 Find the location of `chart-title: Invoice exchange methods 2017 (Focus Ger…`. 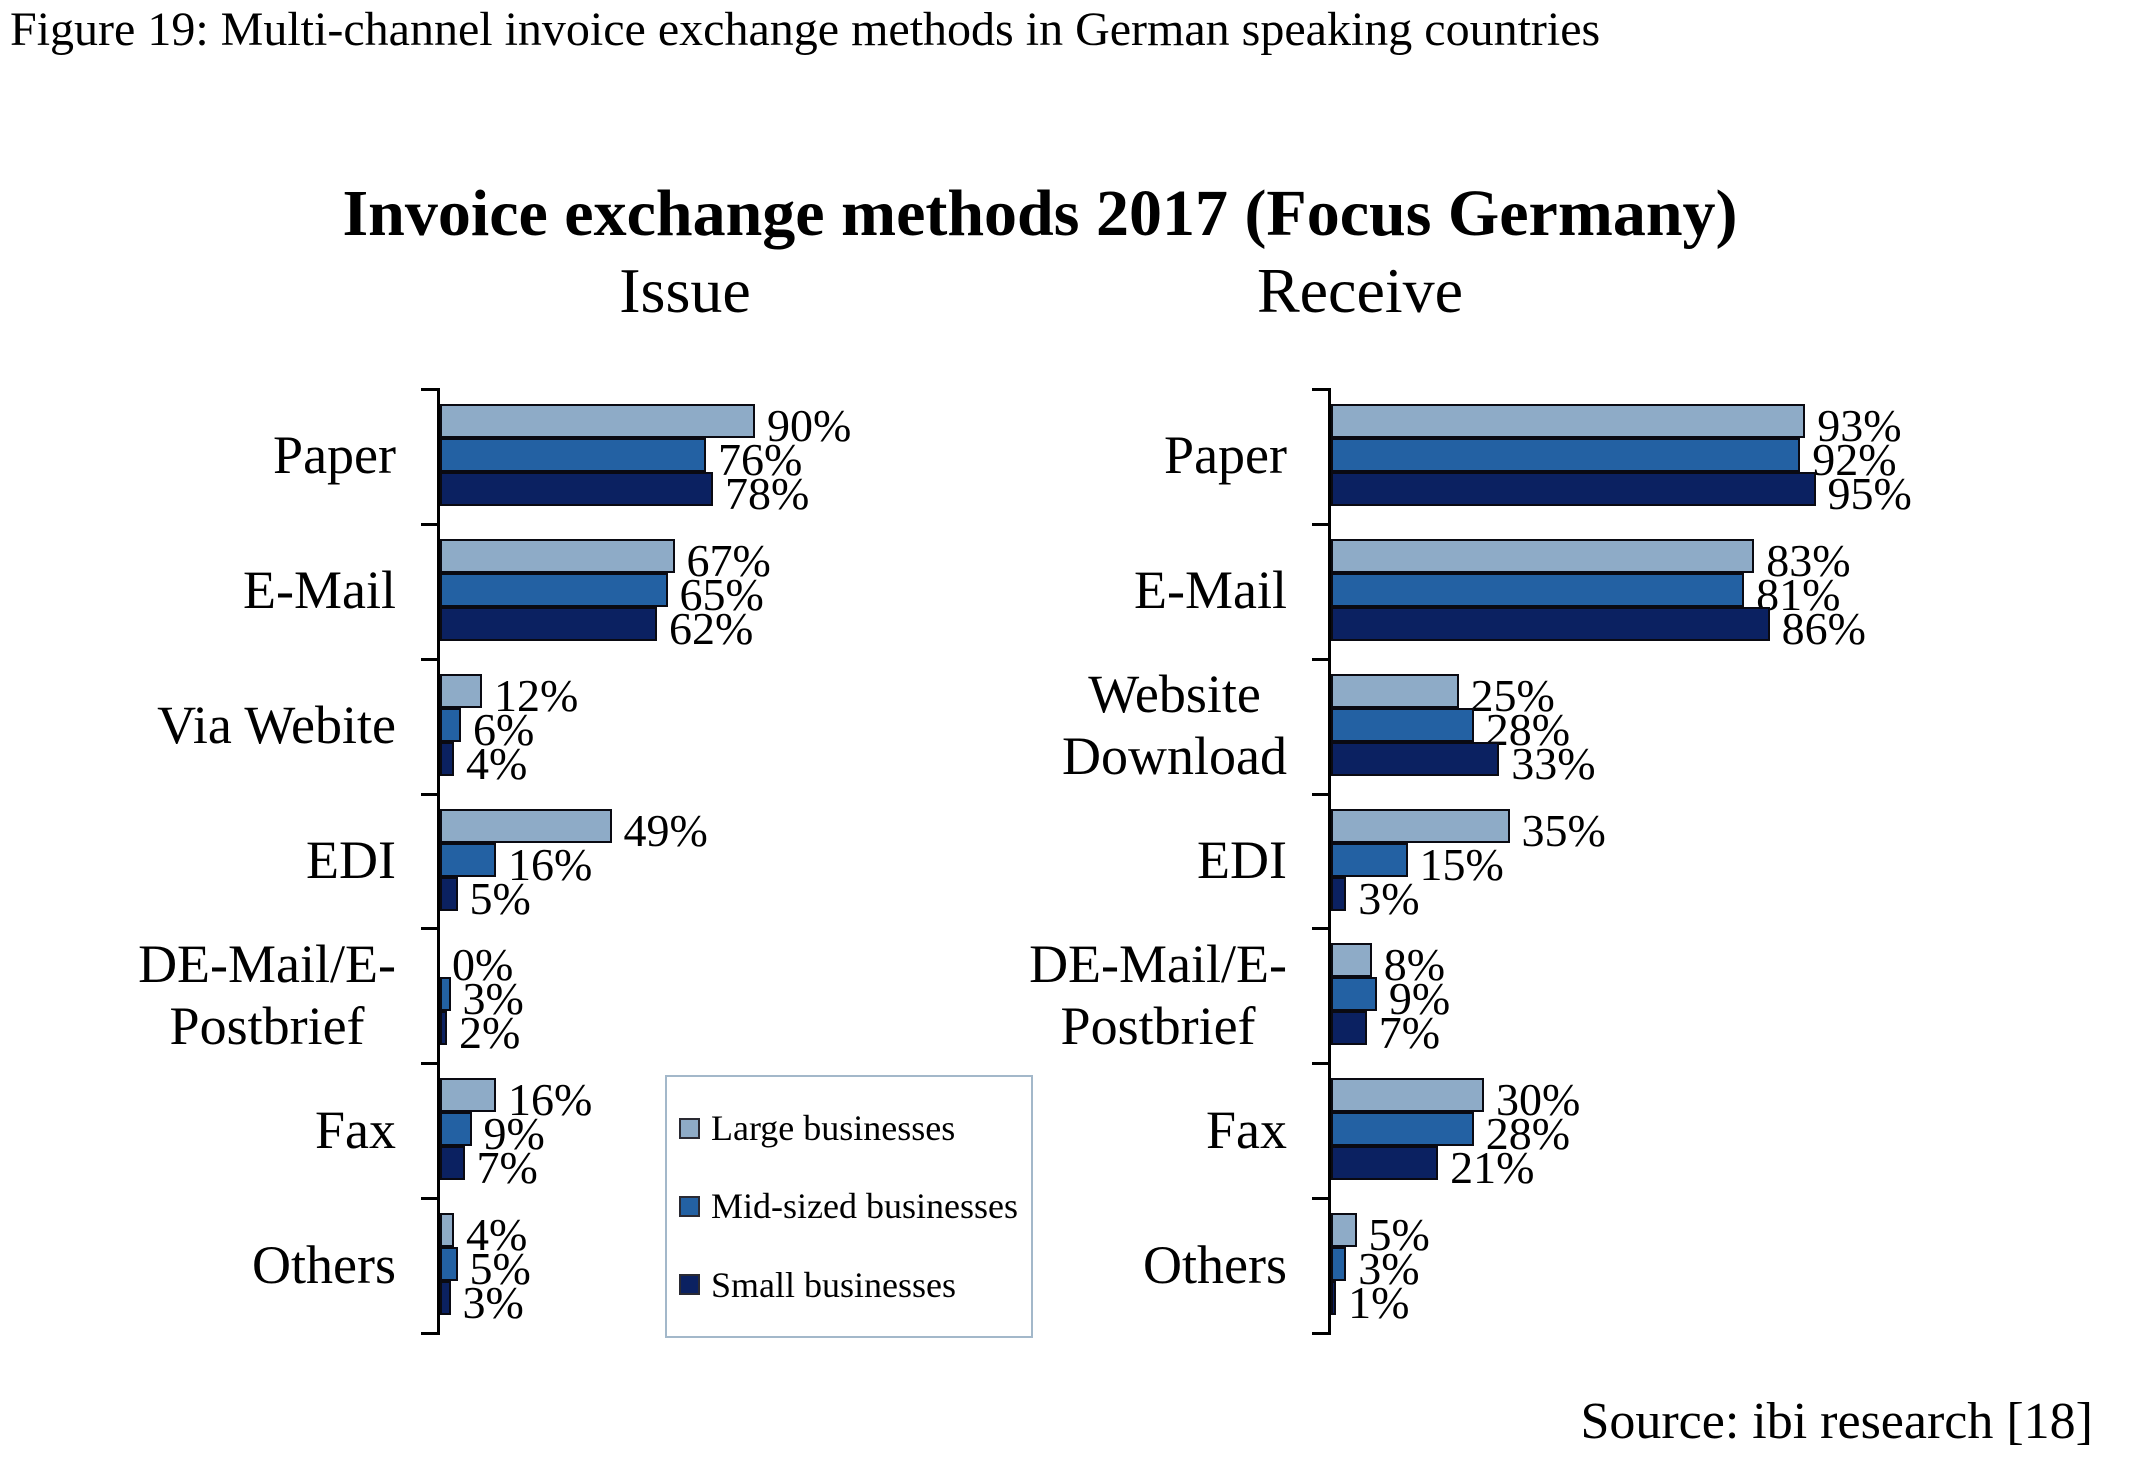

chart-title: Invoice exchange methods 2017 (Focus Ger… is located at coordinates (1040, 213).